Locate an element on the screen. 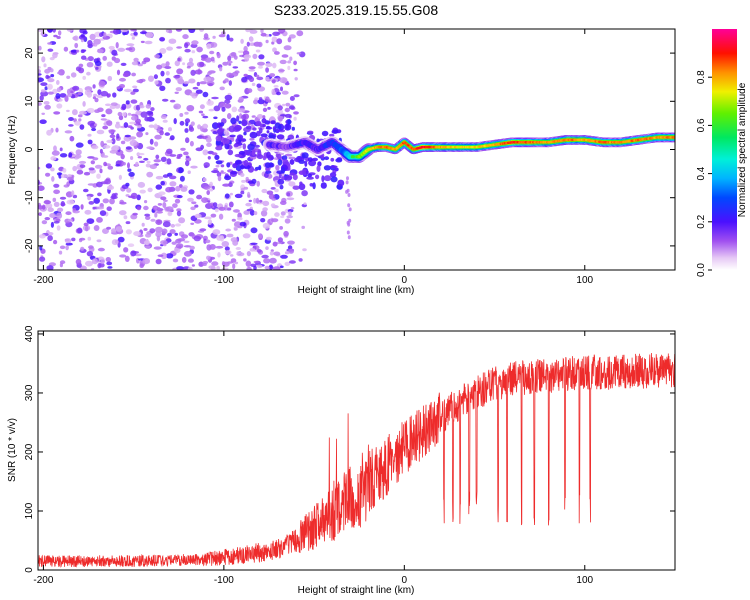 This screenshot has width=750, height=600. colorbar-tick-label: 0.6 is located at coordinates (701, 125).